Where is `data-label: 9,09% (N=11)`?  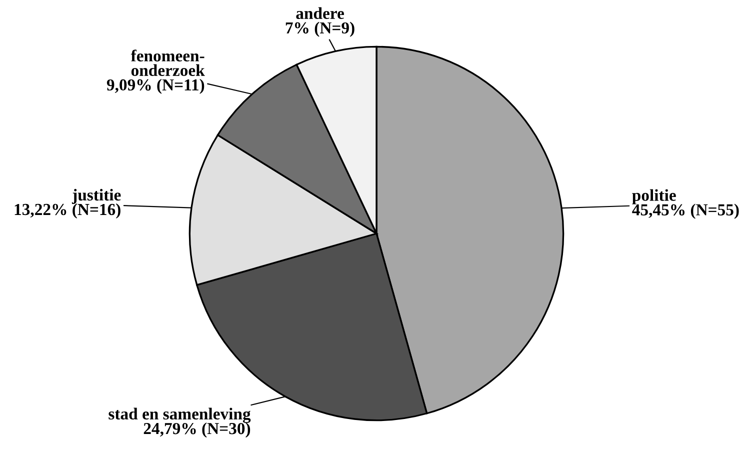
data-label: 9,09% (N=11) is located at coordinates (155, 86).